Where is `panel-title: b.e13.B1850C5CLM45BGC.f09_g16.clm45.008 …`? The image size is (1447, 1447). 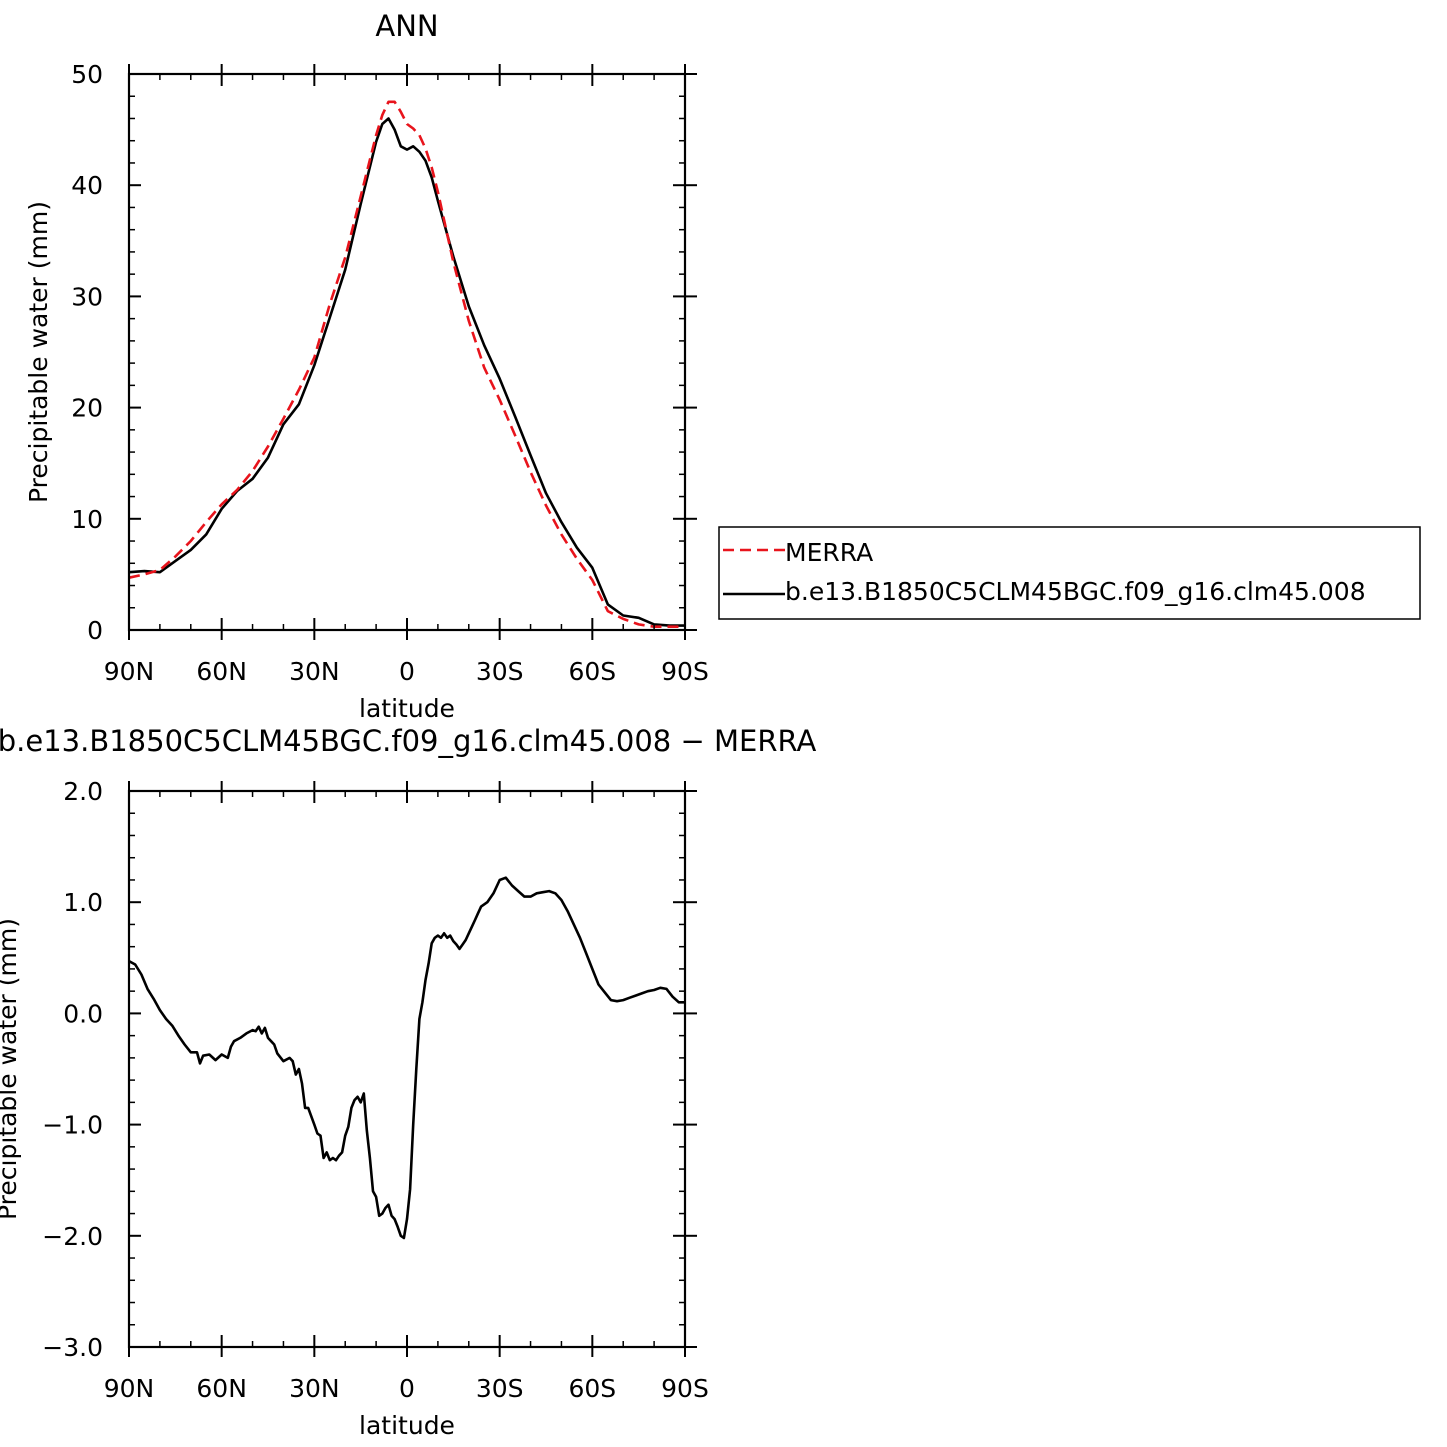
panel-title: b.e13.B1850C5CLM45BGC.f09_g16.clm45.008 … is located at coordinates (408, 741).